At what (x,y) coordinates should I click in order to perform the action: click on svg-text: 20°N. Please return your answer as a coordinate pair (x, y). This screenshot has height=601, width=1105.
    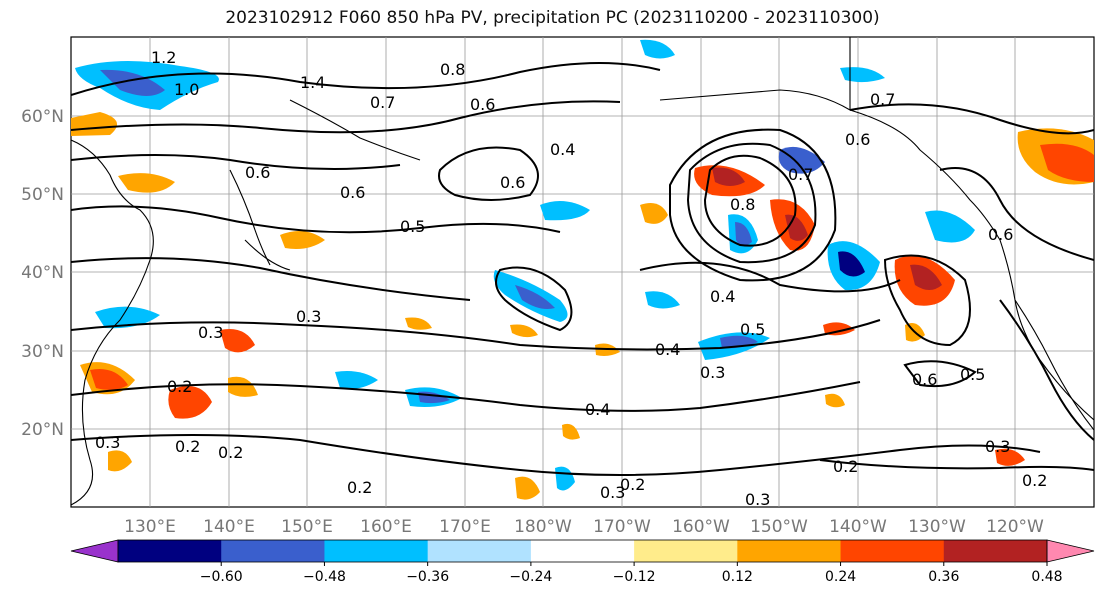
    Looking at the image, I should click on (42, 430).